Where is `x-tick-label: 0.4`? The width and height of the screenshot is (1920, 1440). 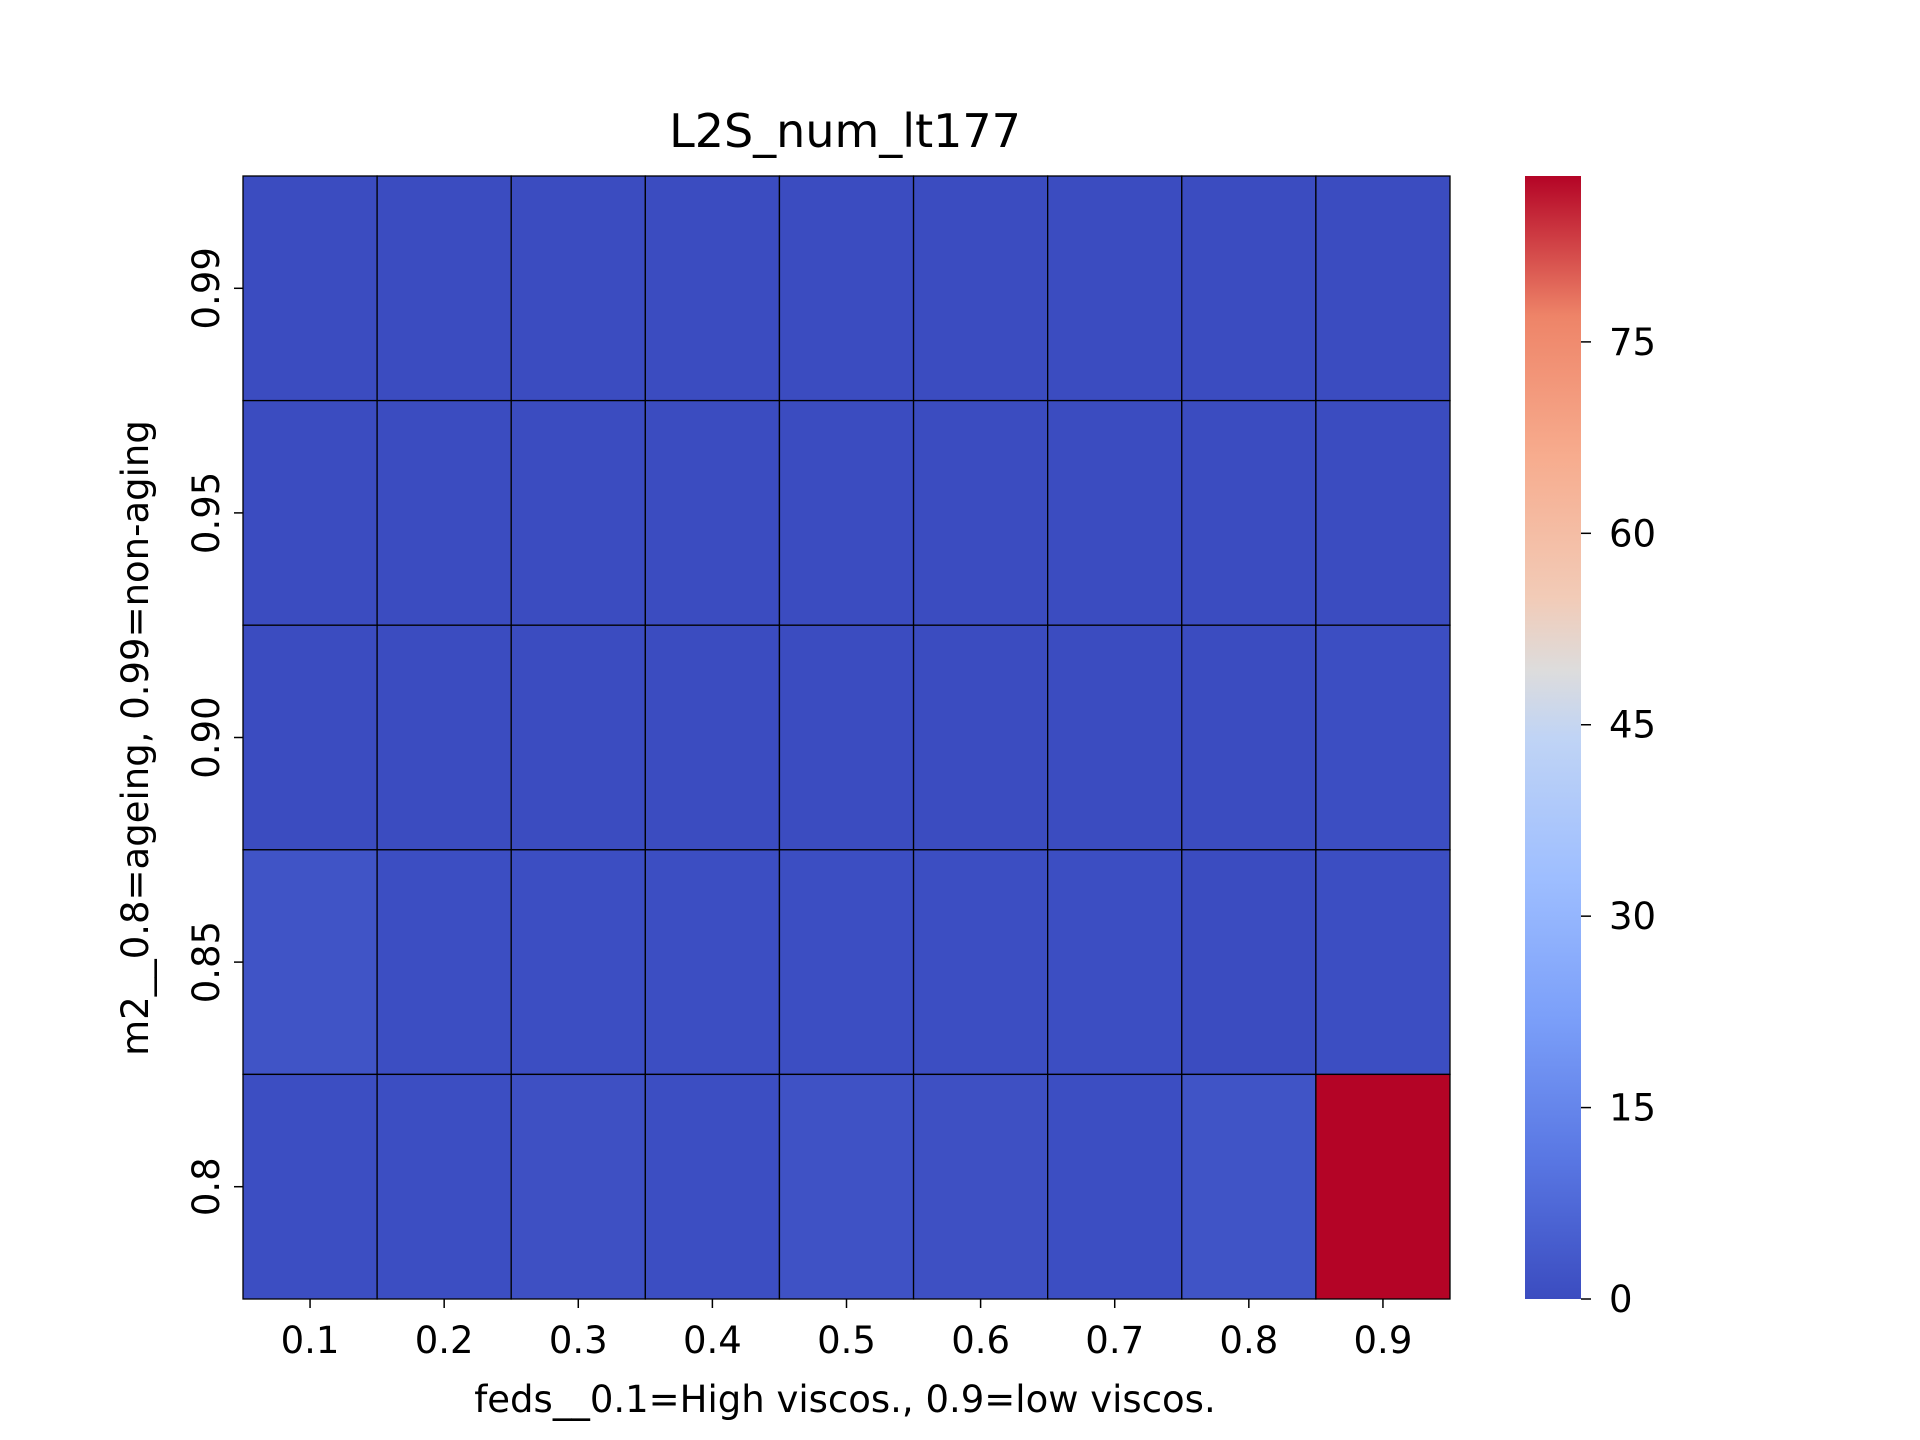
x-tick-label: 0.4 is located at coordinates (712, 1340).